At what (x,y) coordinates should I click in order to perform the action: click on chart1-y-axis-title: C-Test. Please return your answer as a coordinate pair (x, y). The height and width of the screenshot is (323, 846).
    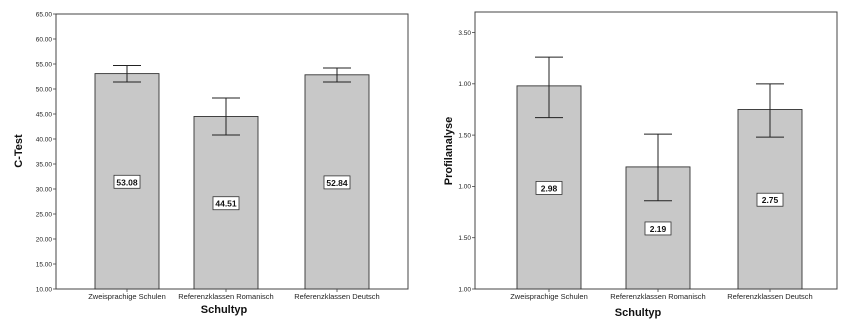
    Looking at the image, I should click on (19, 151).